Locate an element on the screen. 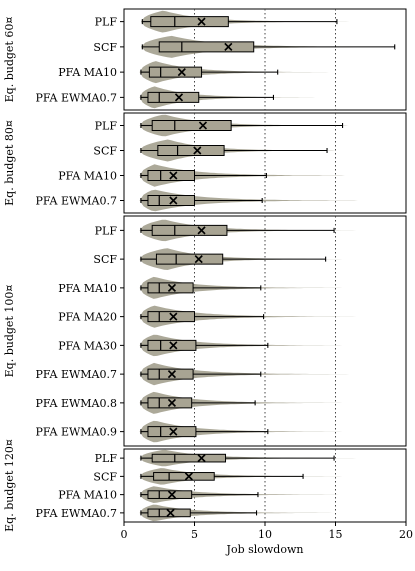 The width and height of the screenshot is (415, 571). category-label: PFA EWMA0.8 is located at coordinates (76, 403).